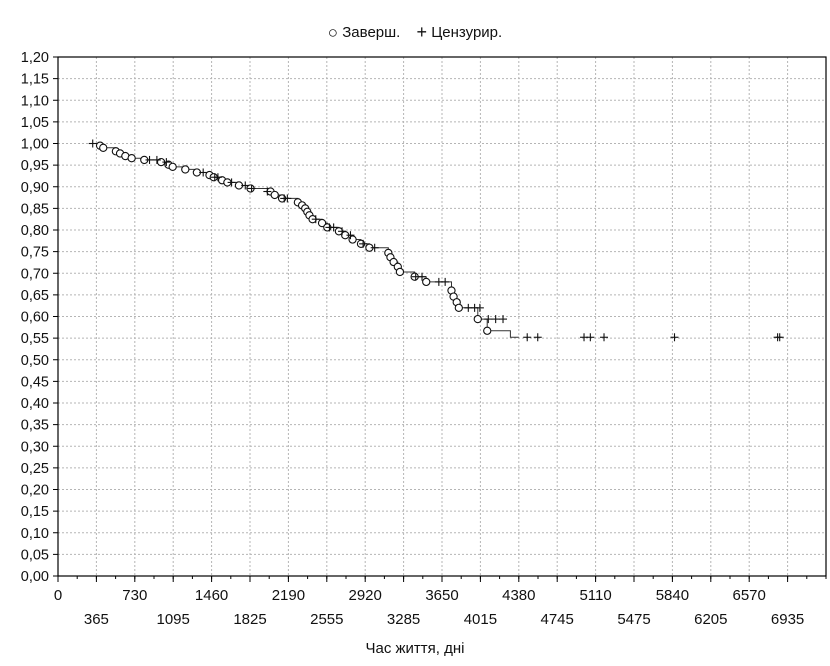  I want to click on y-tick-label: 1,20, so click(35, 58).